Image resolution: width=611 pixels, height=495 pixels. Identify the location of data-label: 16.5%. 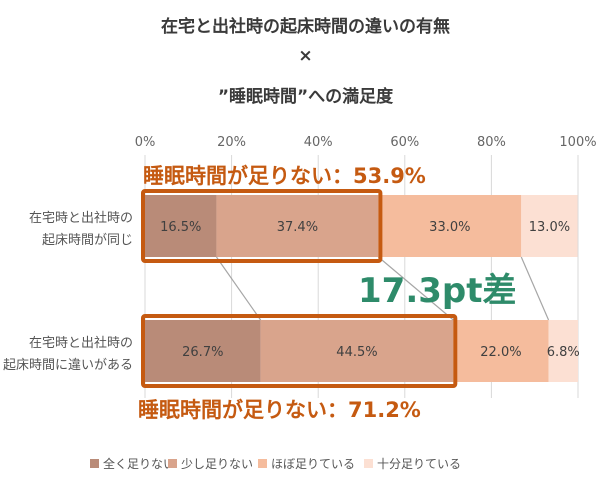
(180, 227).